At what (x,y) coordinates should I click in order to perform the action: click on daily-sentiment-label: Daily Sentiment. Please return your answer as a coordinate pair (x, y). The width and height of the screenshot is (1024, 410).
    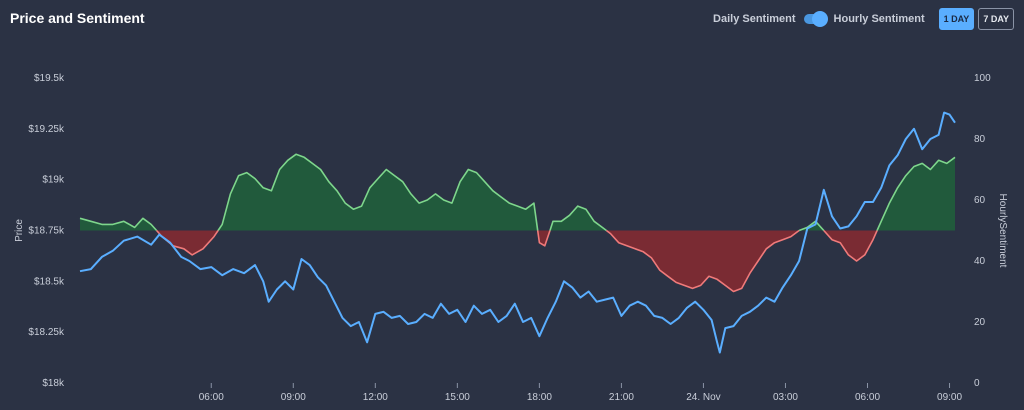
    Looking at the image, I should click on (754, 19).